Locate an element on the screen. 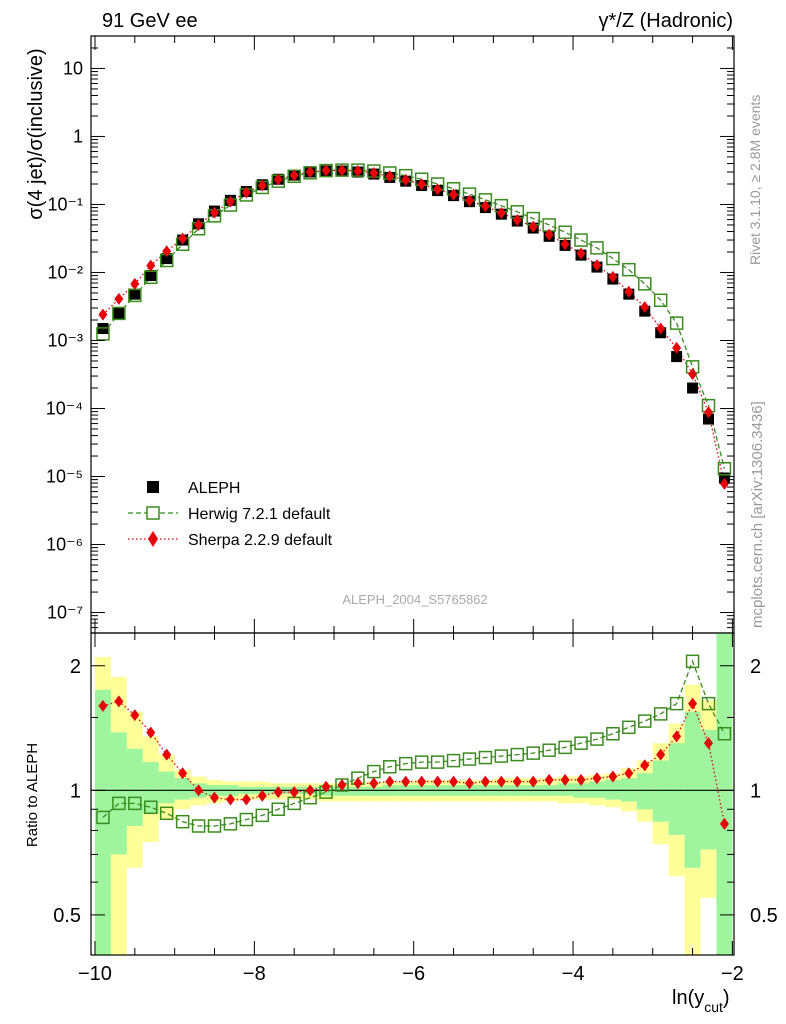  legend-label-herwig: Herwig 7.2.1 default is located at coordinates (259, 514).